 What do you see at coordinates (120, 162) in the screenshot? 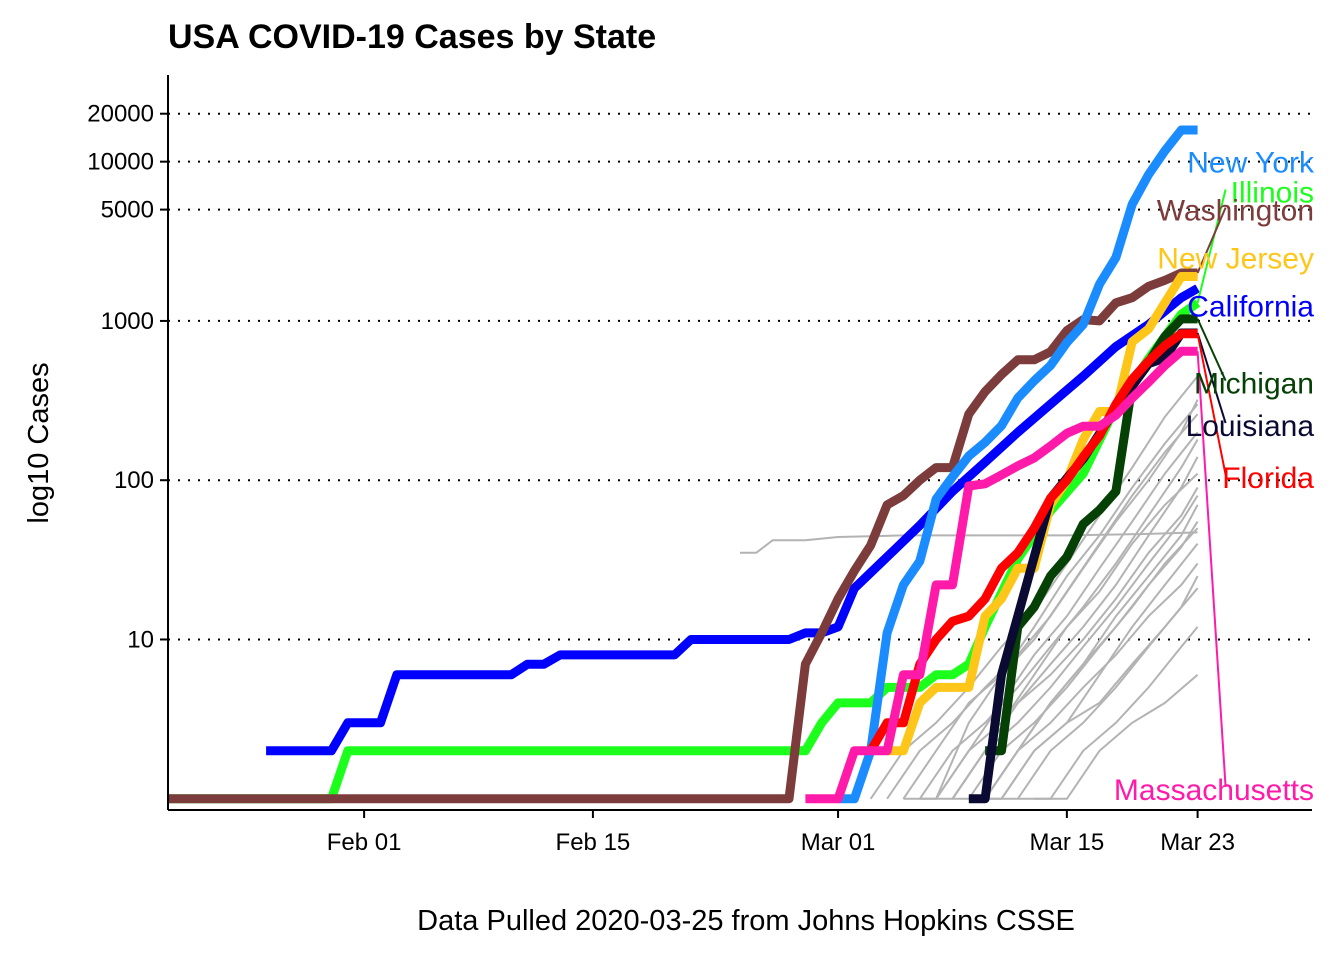
I see `y-tick-label: 10000` at bounding box center [120, 162].